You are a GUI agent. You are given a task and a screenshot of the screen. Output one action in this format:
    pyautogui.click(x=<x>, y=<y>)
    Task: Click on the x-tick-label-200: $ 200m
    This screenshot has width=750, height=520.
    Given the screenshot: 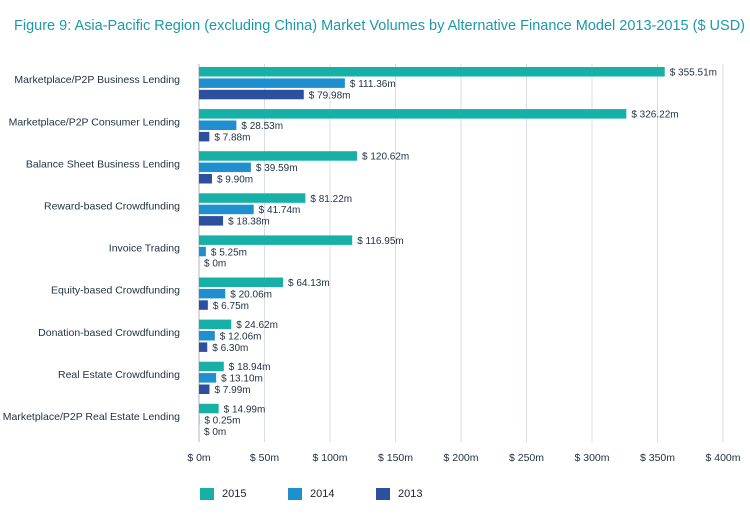 What is the action you would take?
    pyautogui.click(x=460, y=458)
    